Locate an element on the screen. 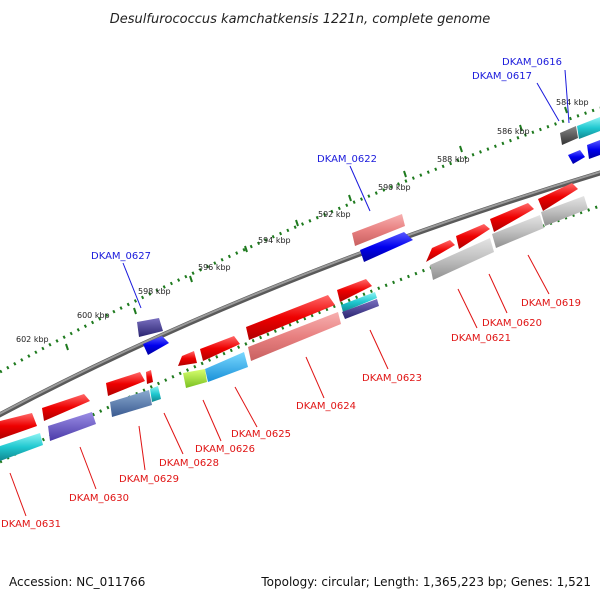  kbp-label: 596 kbp is located at coordinates (214, 267).